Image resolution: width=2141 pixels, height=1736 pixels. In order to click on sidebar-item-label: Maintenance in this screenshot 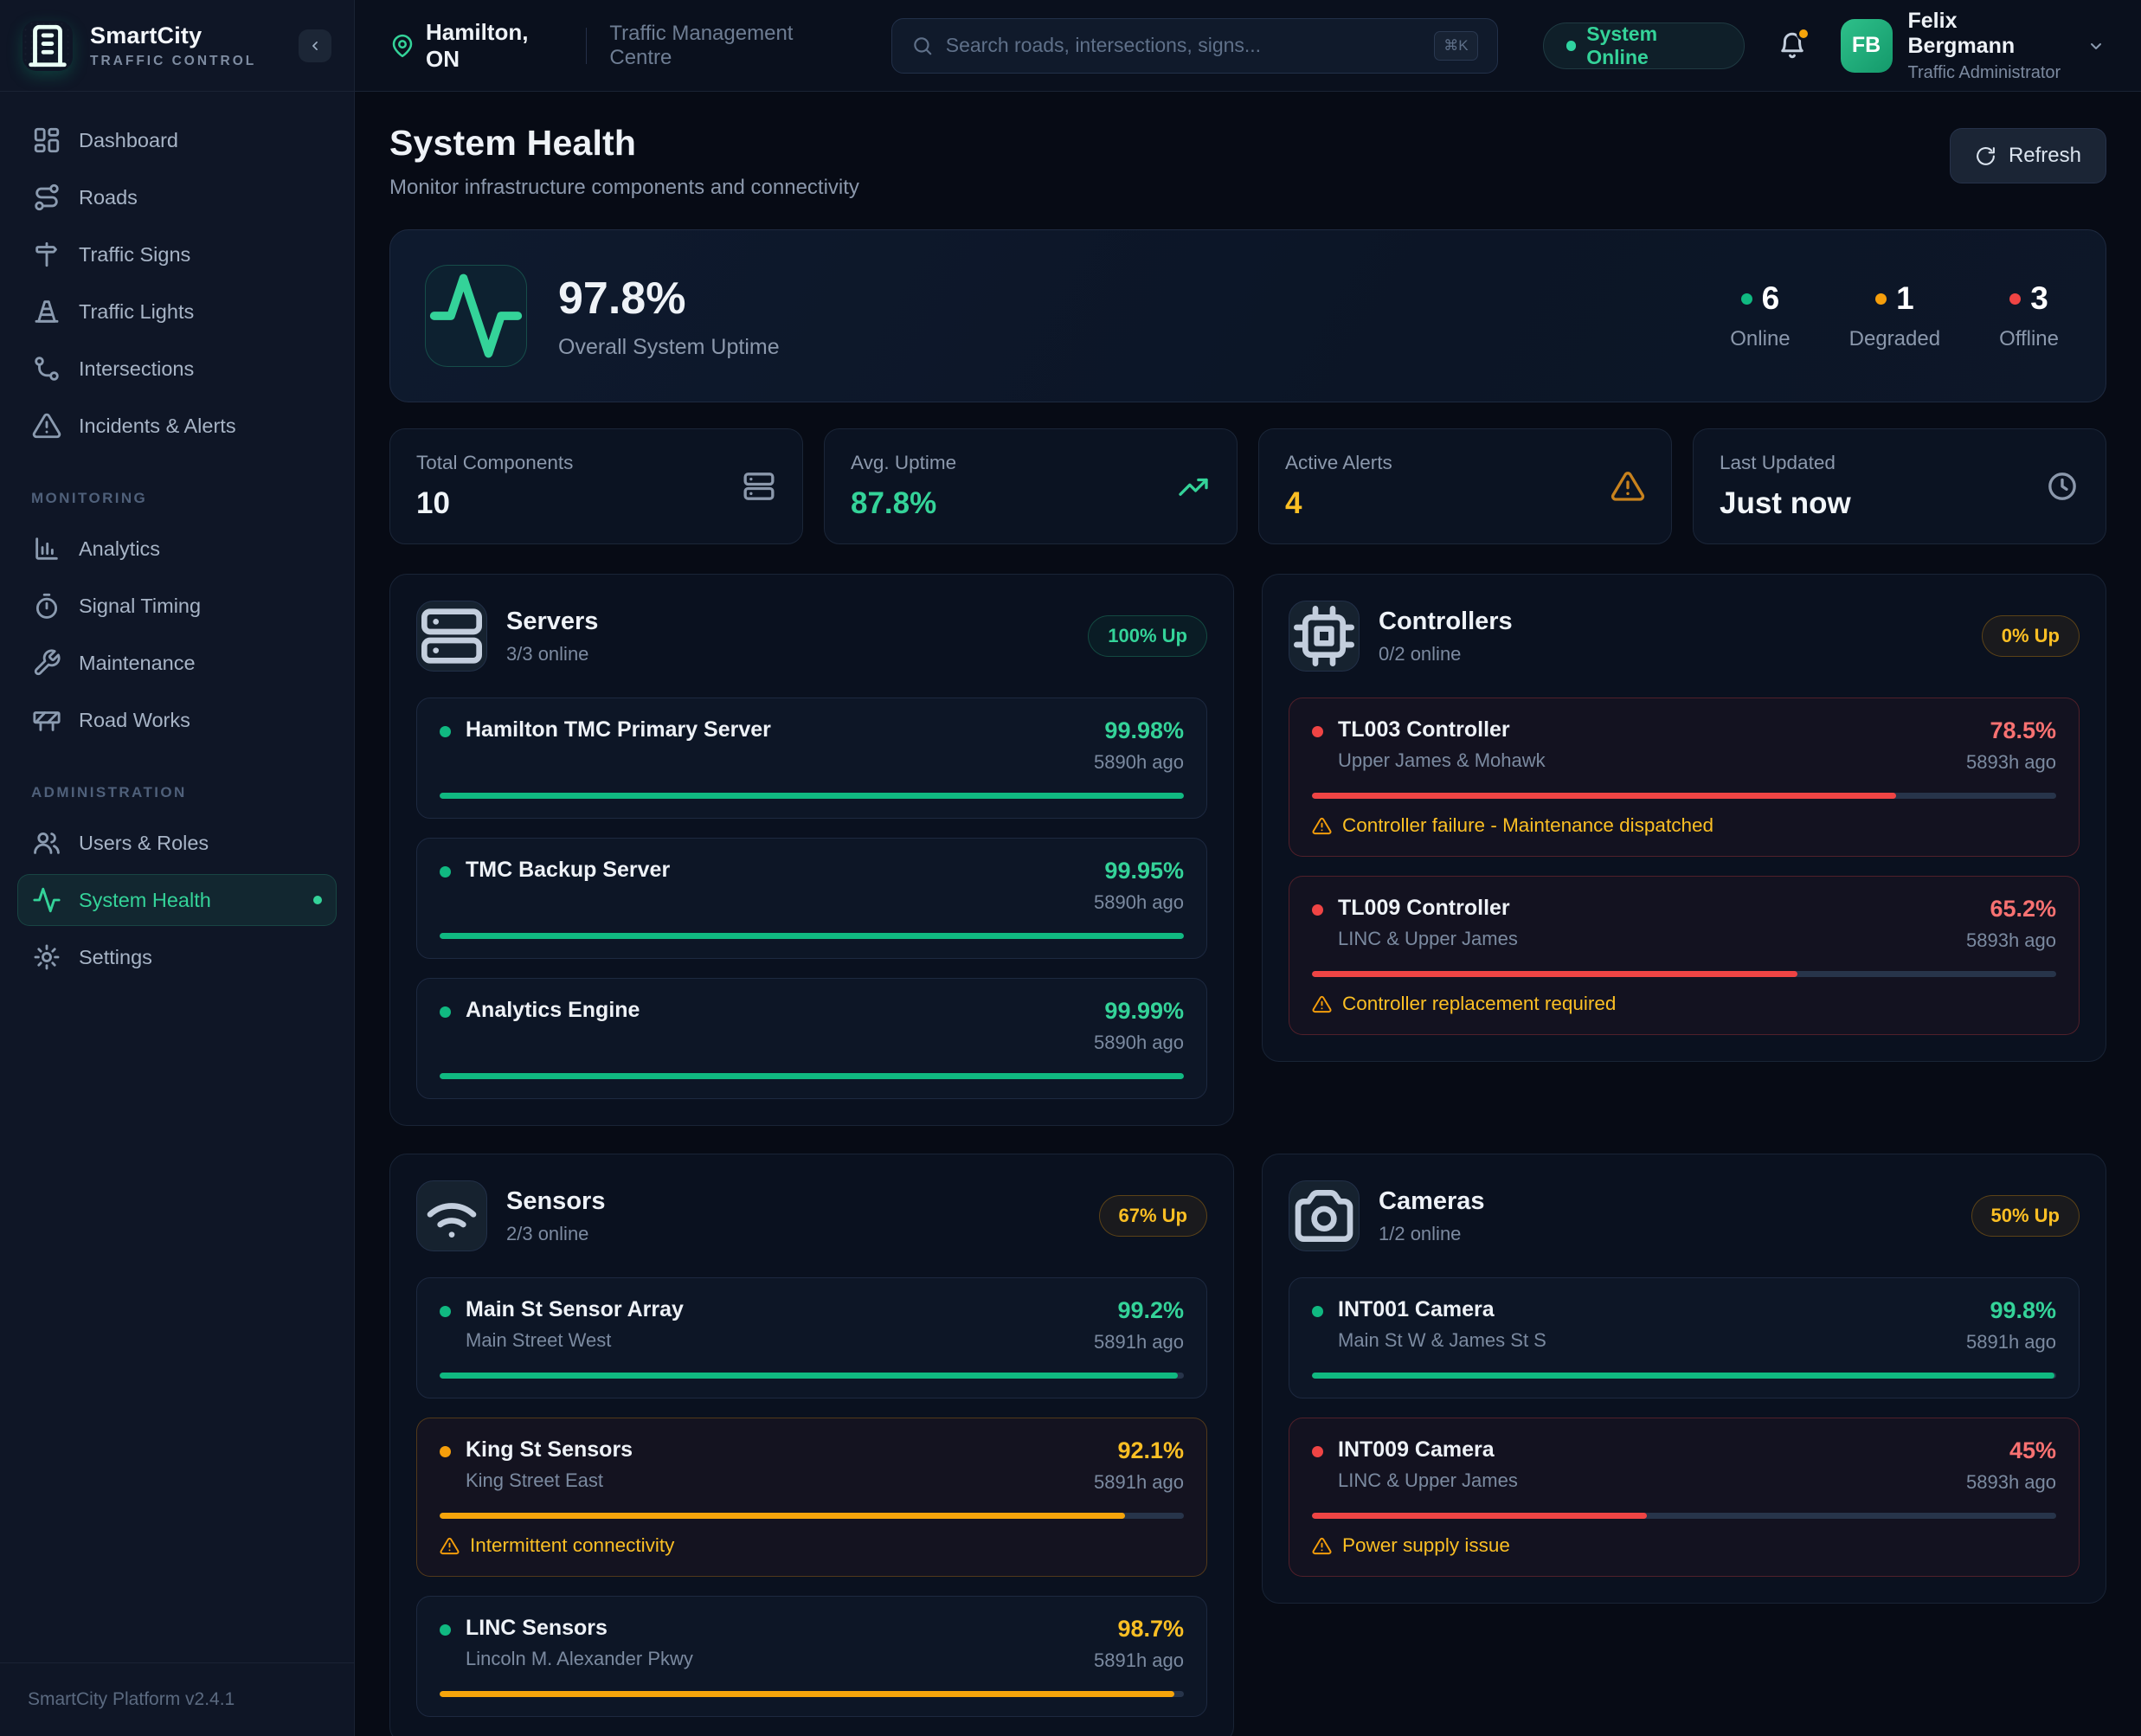, I will do `click(137, 662)`.